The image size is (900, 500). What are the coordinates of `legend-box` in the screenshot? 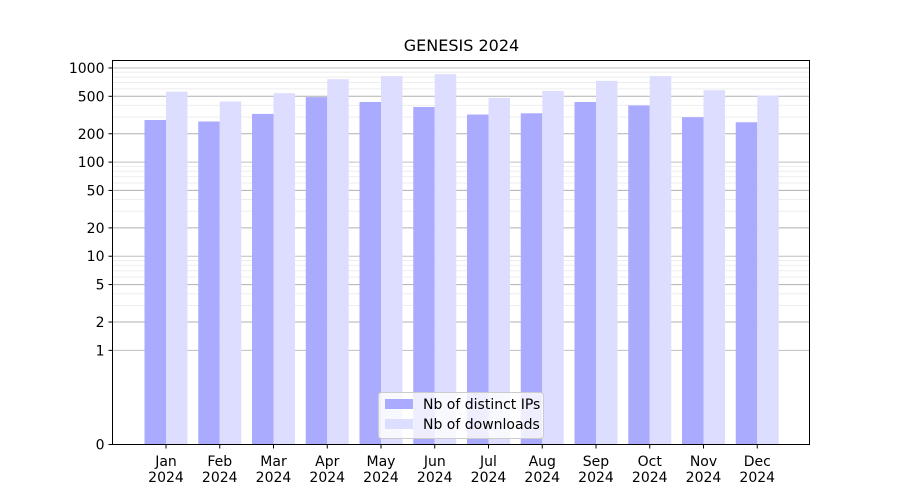 It's located at (461, 415).